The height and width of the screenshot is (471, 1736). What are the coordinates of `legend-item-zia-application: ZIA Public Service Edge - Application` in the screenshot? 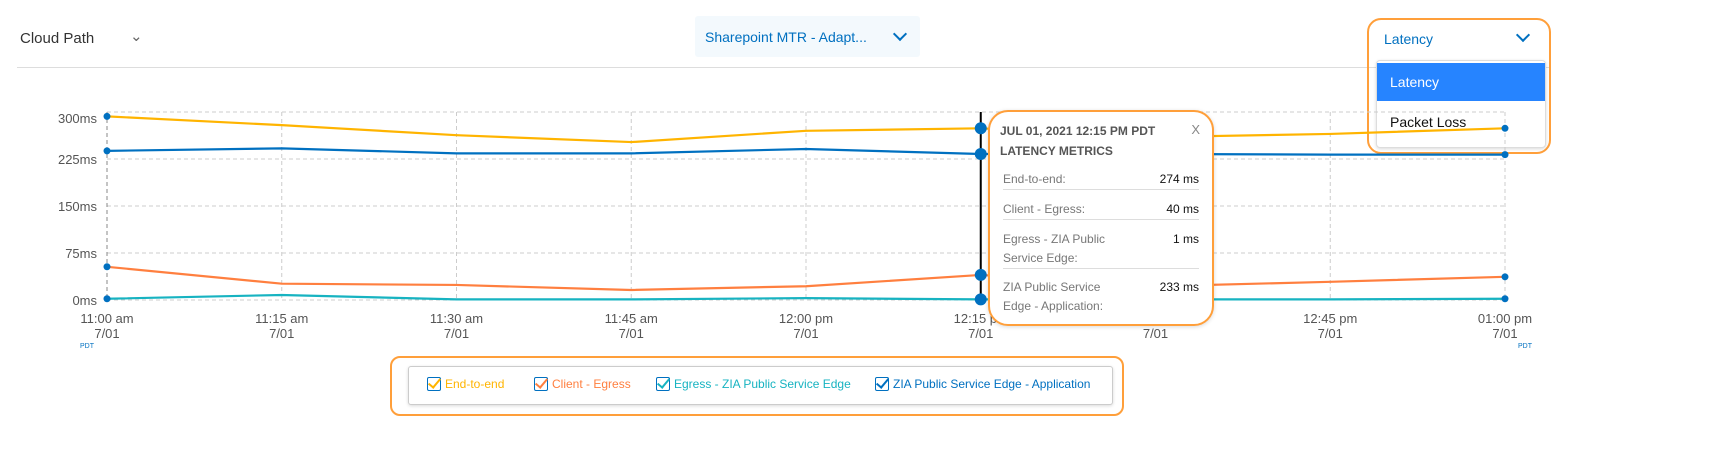 It's located at (982, 384).